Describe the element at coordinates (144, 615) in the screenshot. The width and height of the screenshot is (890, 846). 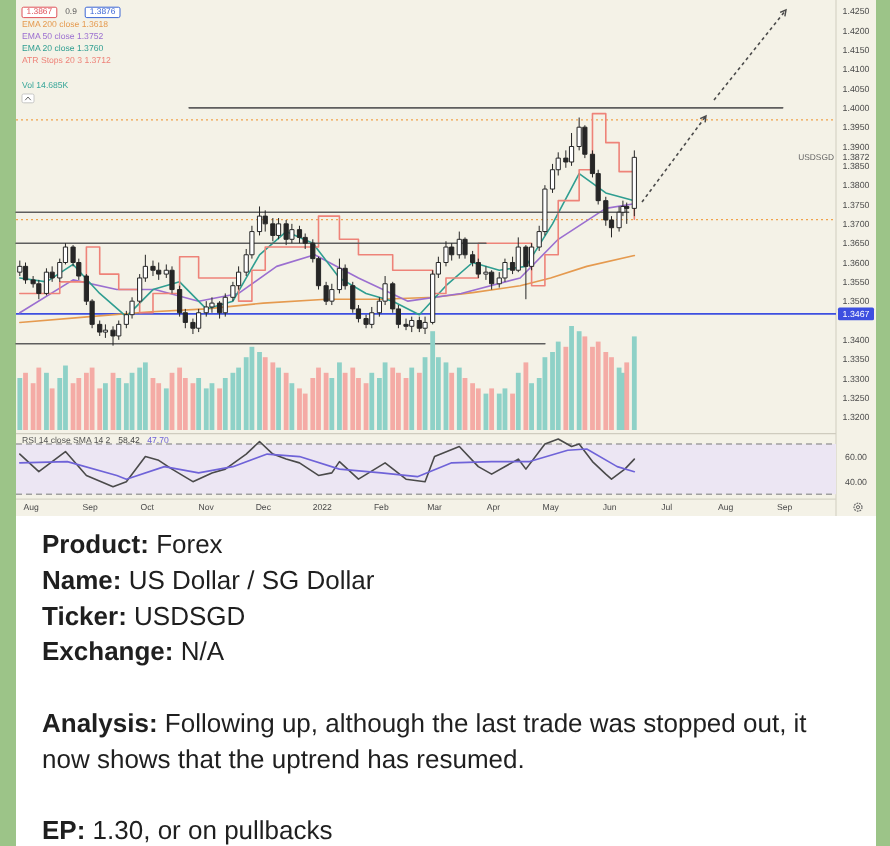
I see `text: Ticker: USDSGD` at that location.